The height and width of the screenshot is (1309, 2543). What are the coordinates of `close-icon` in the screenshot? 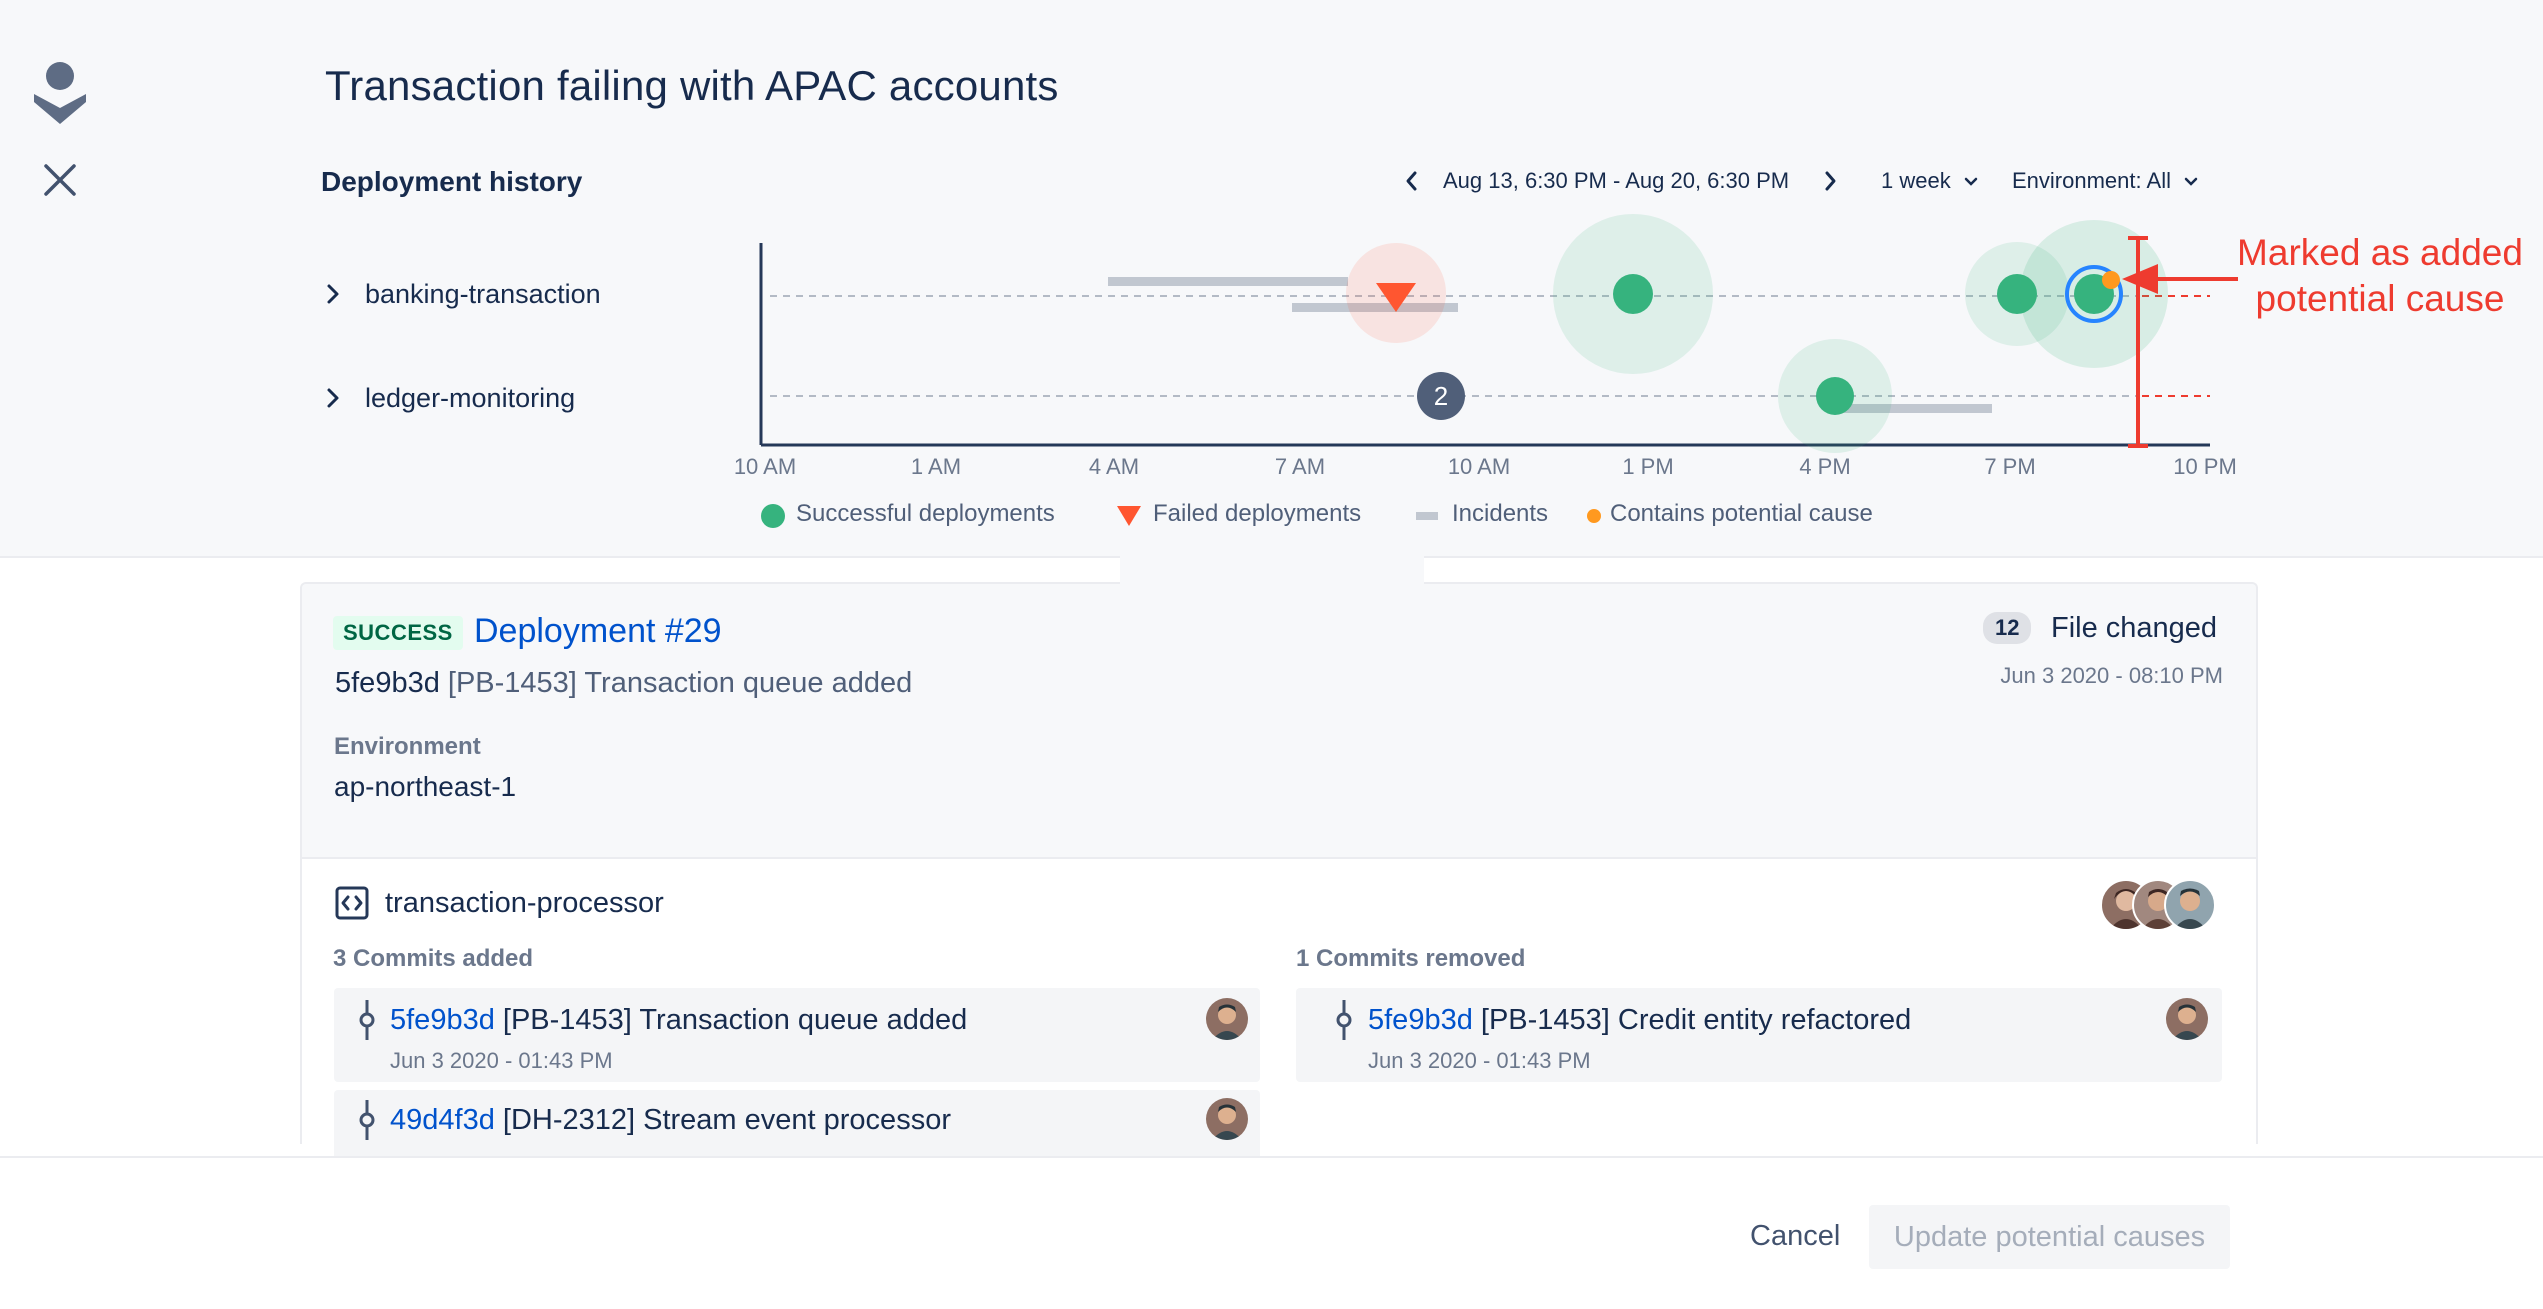 It's located at (60, 180).